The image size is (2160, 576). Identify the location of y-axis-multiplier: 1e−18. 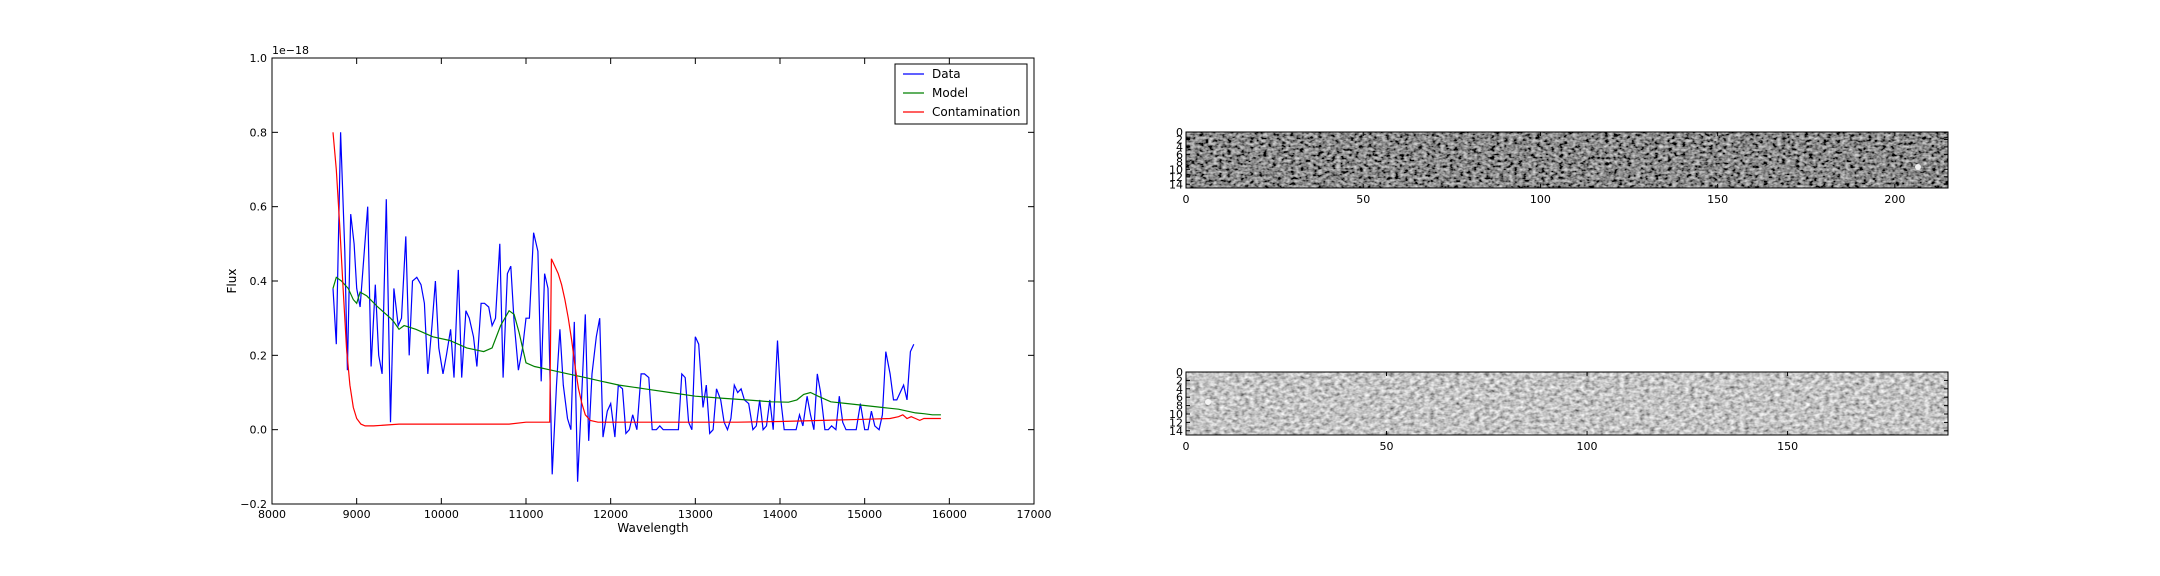
(290, 50).